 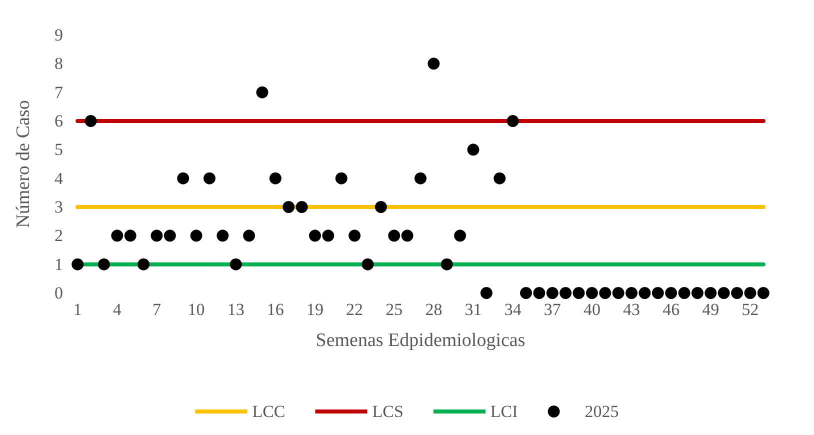 What do you see at coordinates (77, 309) in the screenshot?
I see `x-tick-label: 1` at bounding box center [77, 309].